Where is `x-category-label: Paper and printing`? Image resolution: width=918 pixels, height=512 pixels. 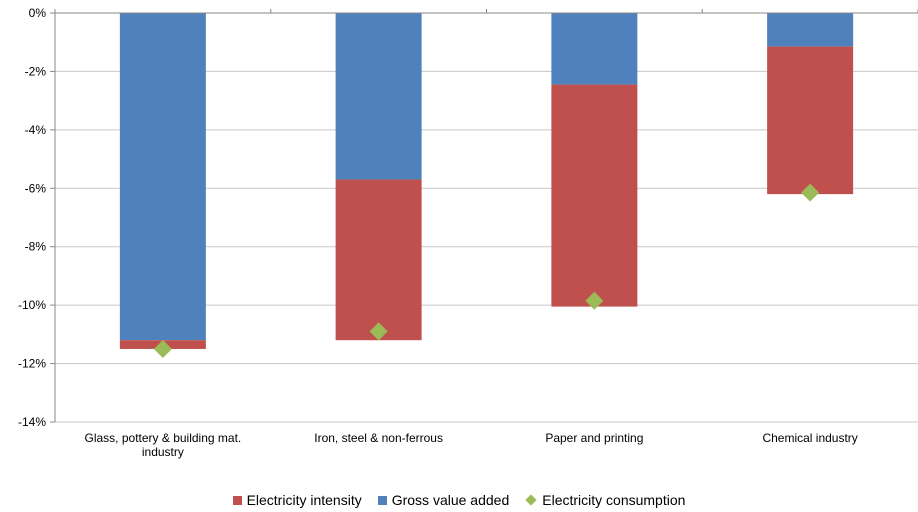 x-category-label: Paper and printing is located at coordinates (594, 438).